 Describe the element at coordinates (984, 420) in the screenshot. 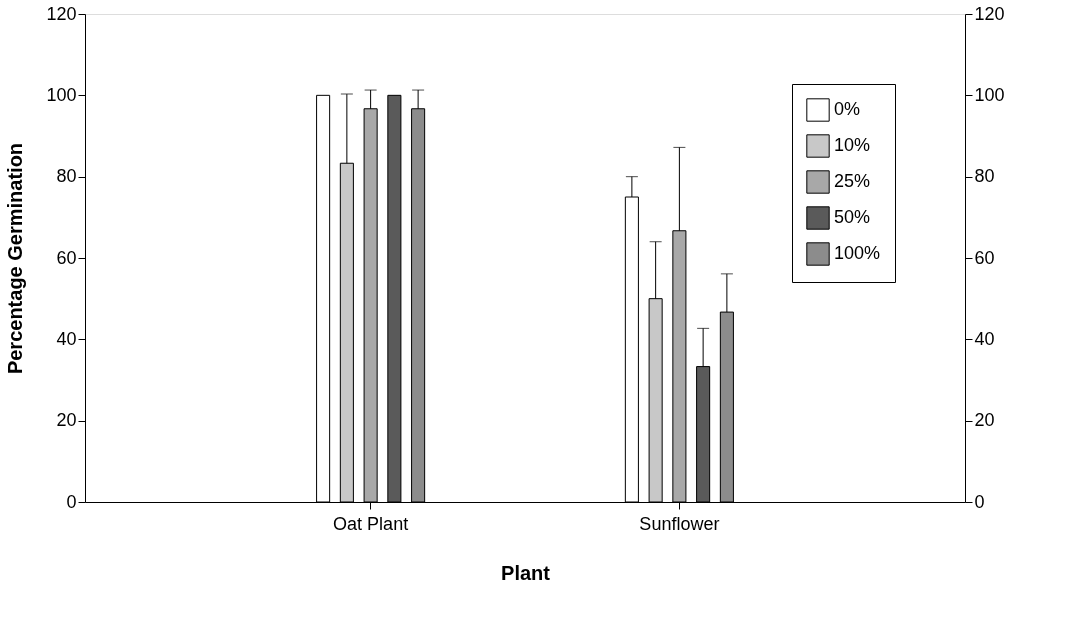

I see `y2-tick-label: 20` at that location.